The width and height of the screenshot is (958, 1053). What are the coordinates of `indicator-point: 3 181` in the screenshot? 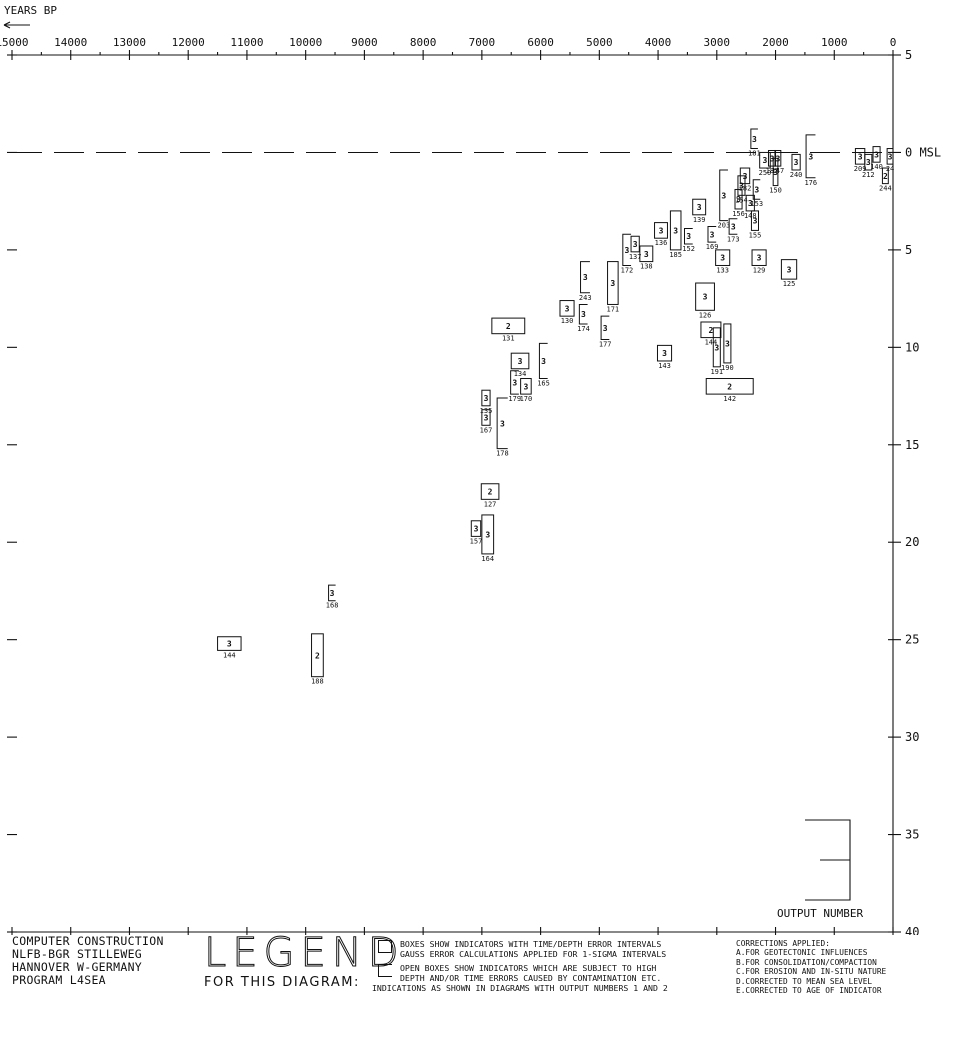 It's located at (754, 143).